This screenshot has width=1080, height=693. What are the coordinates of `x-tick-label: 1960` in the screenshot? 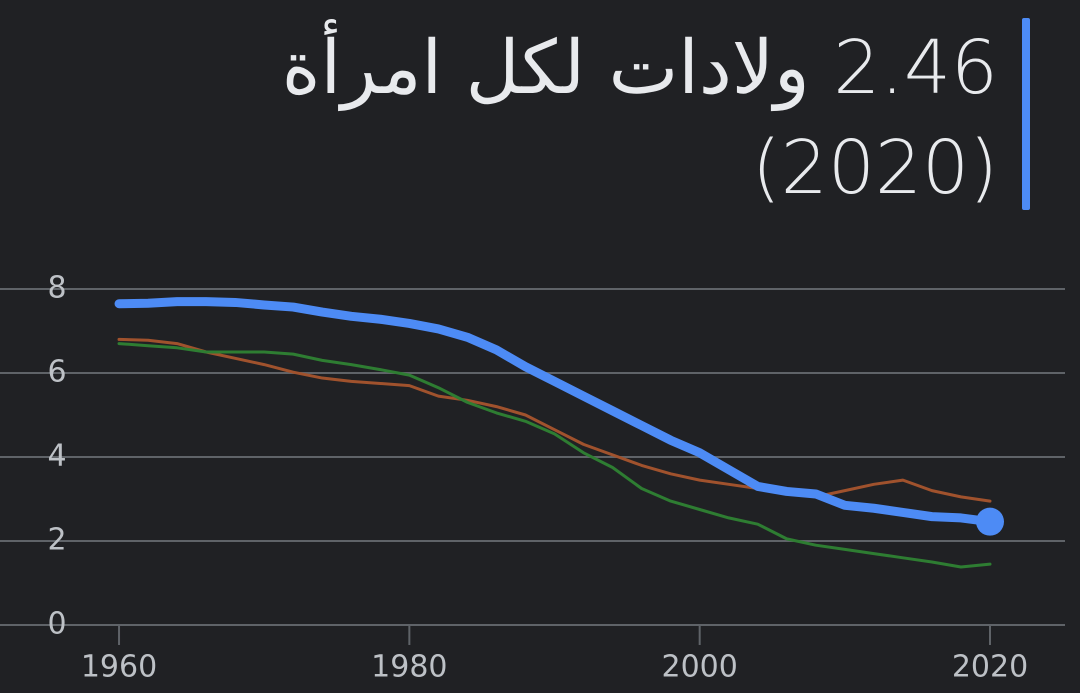 It's located at (119, 667).